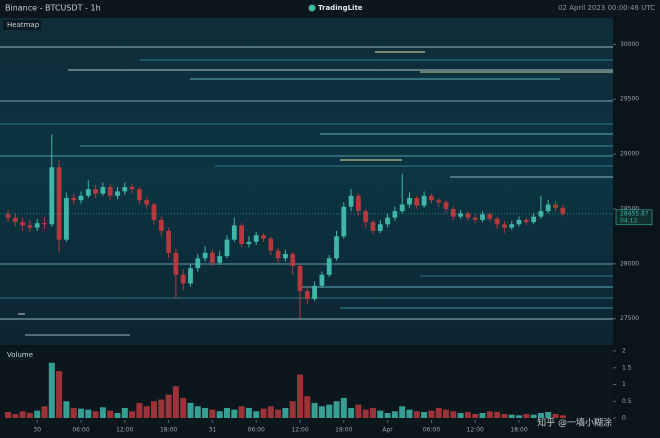 The image size is (660, 438). Describe the element at coordinates (624, 351) in the screenshot. I see `volume-y-tick-label: 2` at that location.